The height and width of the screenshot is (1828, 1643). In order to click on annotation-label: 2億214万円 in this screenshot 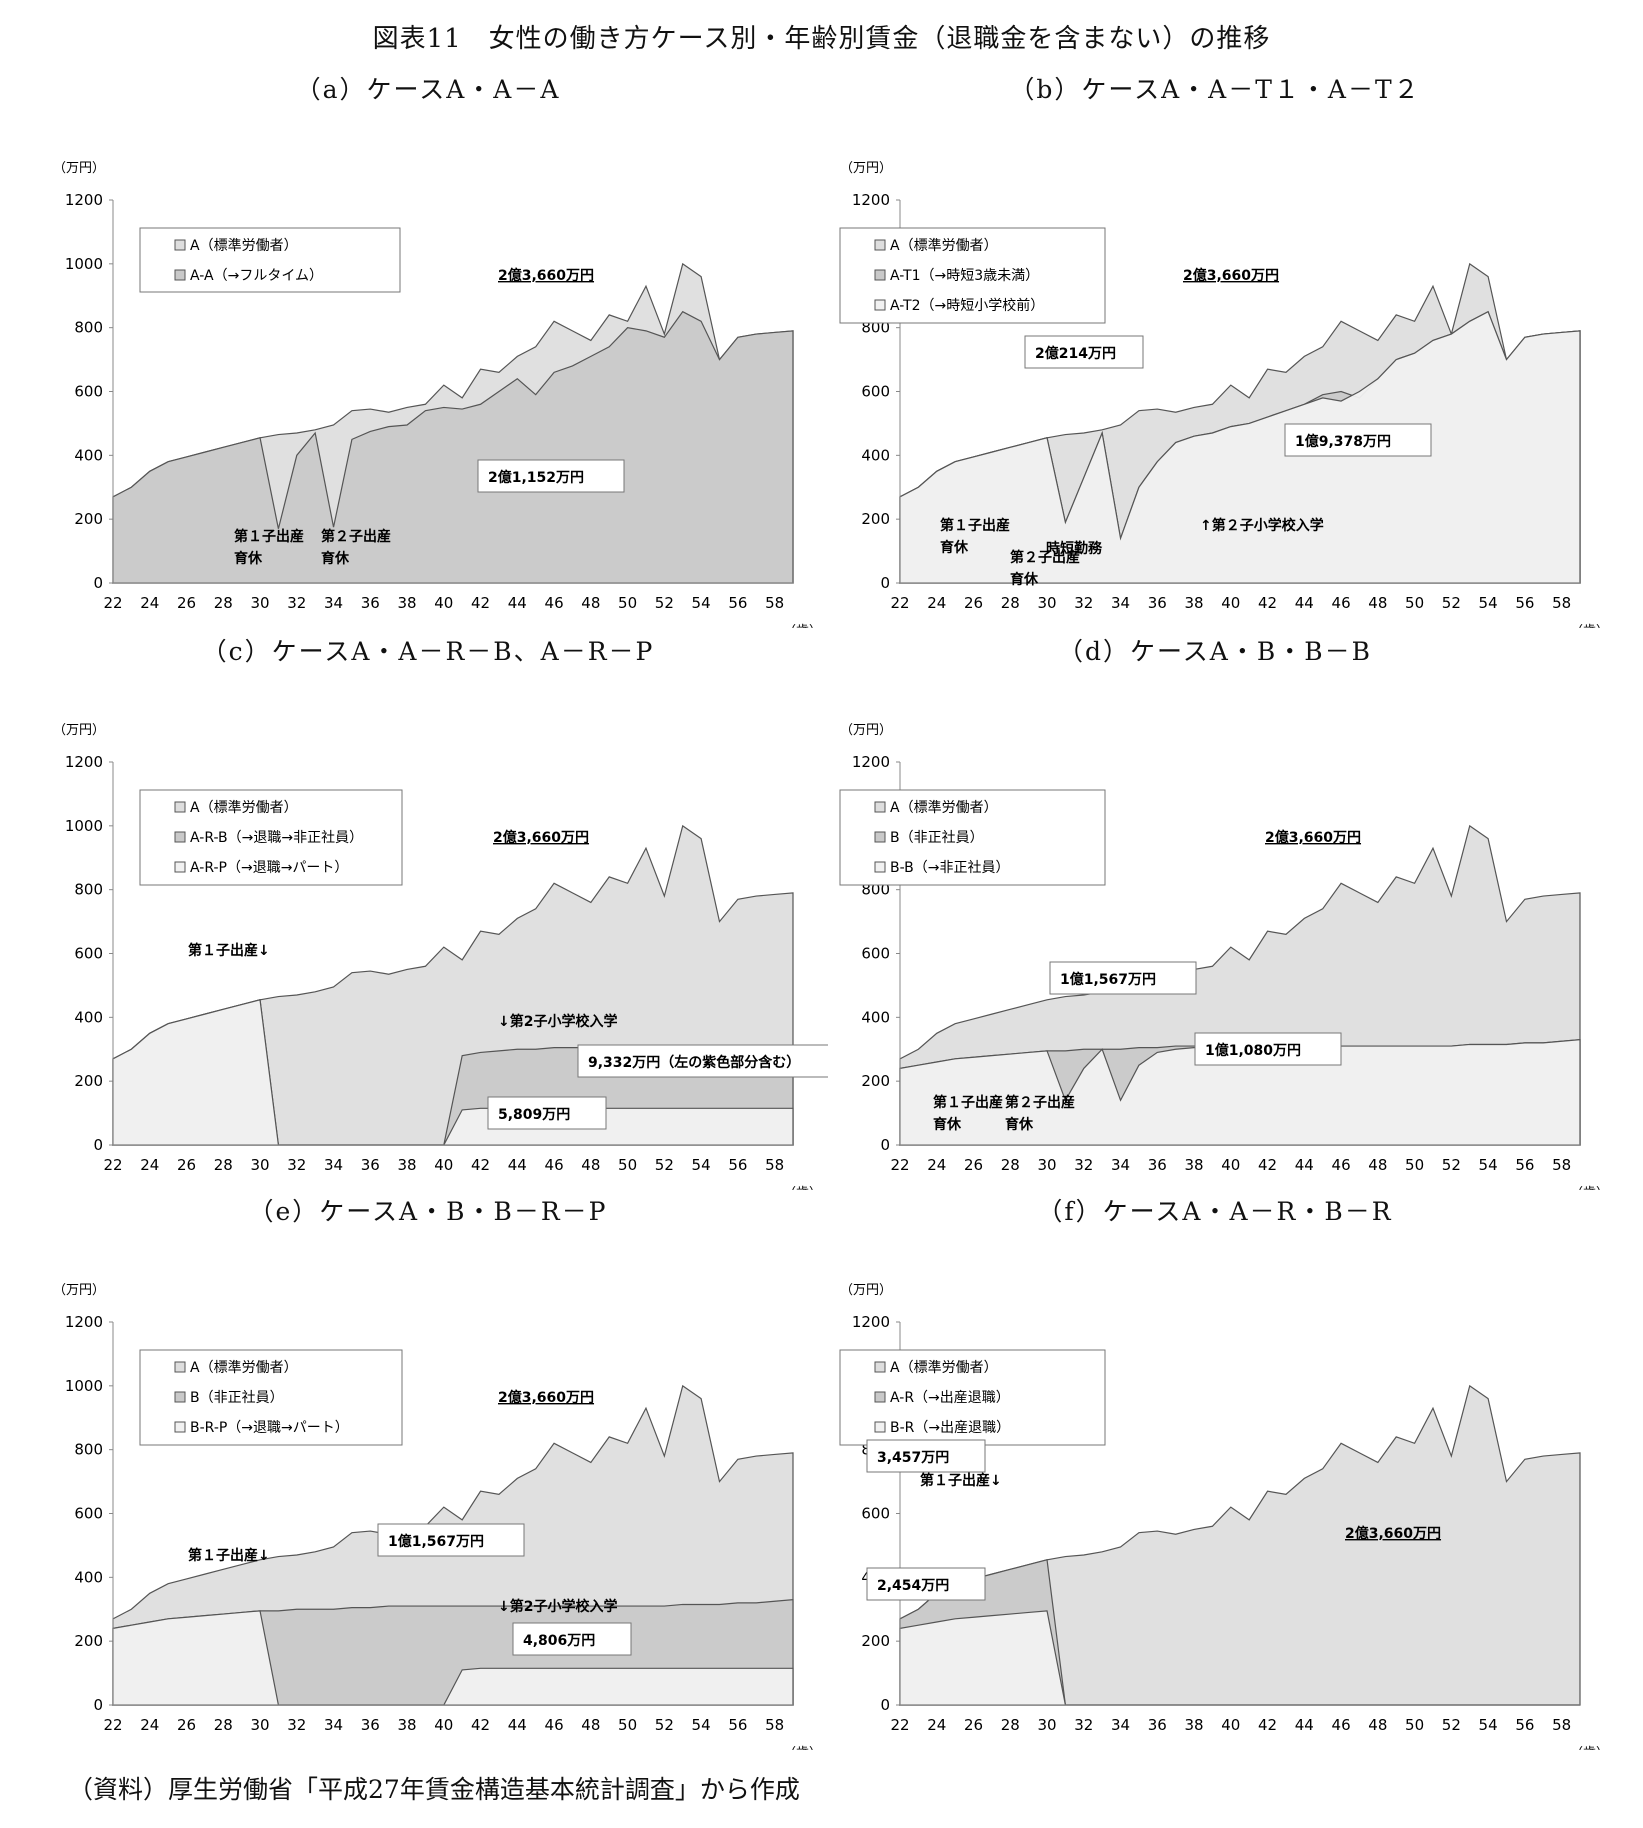, I will do `click(1075, 353)`.